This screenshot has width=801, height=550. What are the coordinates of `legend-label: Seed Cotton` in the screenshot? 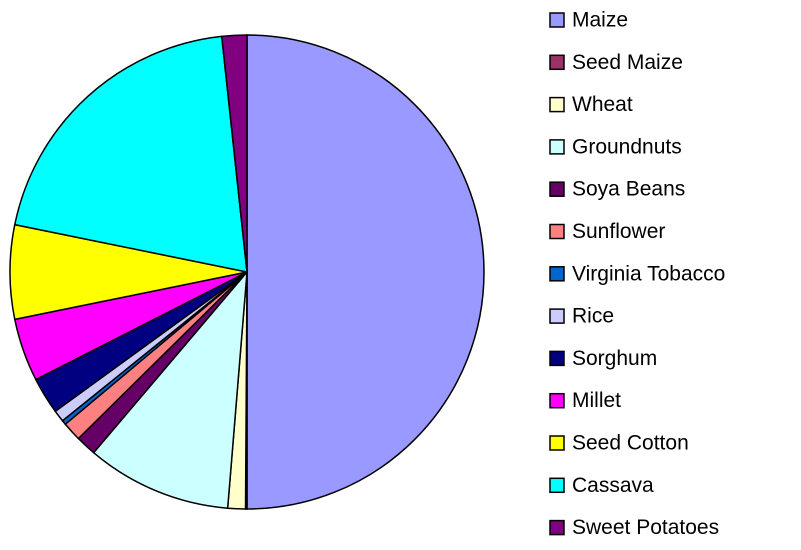 It's located at (630, 443).